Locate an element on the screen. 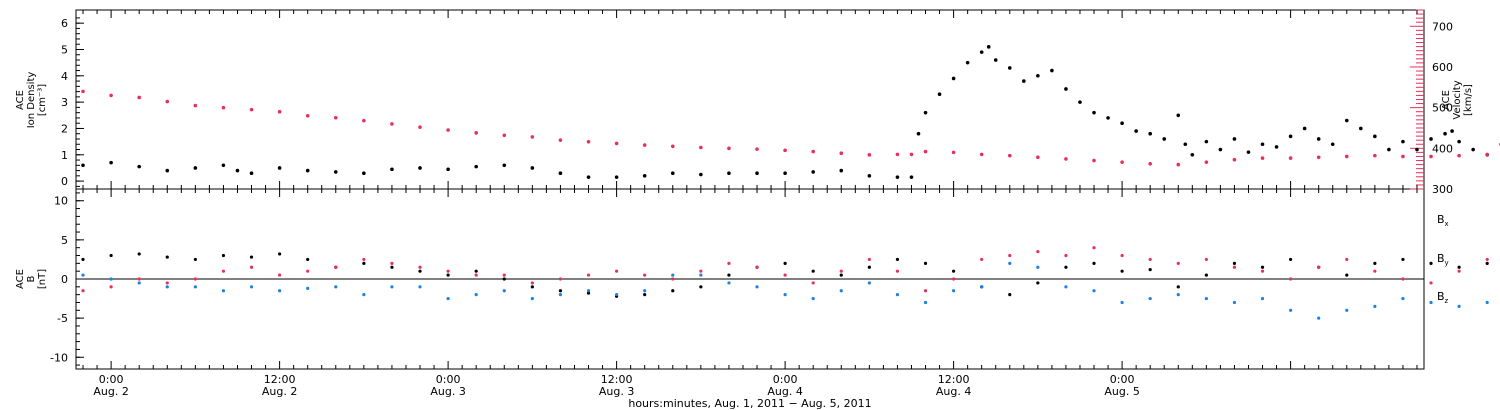  date-tick-label: Aug. 2 is located at coordinates (110, 391).